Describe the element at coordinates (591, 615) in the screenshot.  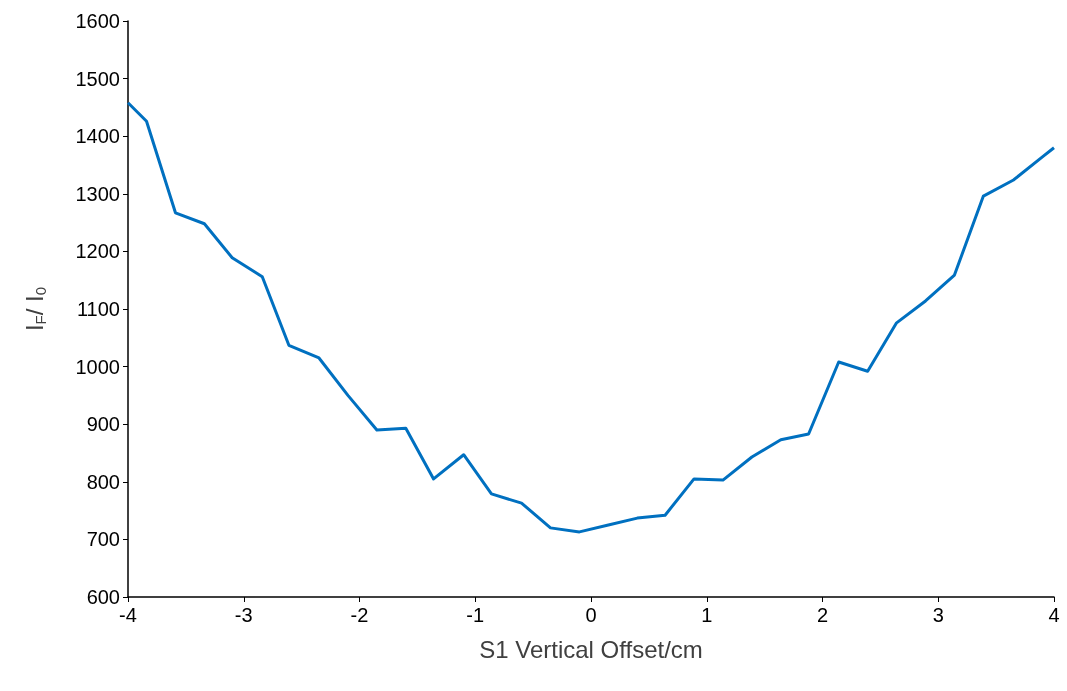
I see `x-tick-label: 0` at that location.